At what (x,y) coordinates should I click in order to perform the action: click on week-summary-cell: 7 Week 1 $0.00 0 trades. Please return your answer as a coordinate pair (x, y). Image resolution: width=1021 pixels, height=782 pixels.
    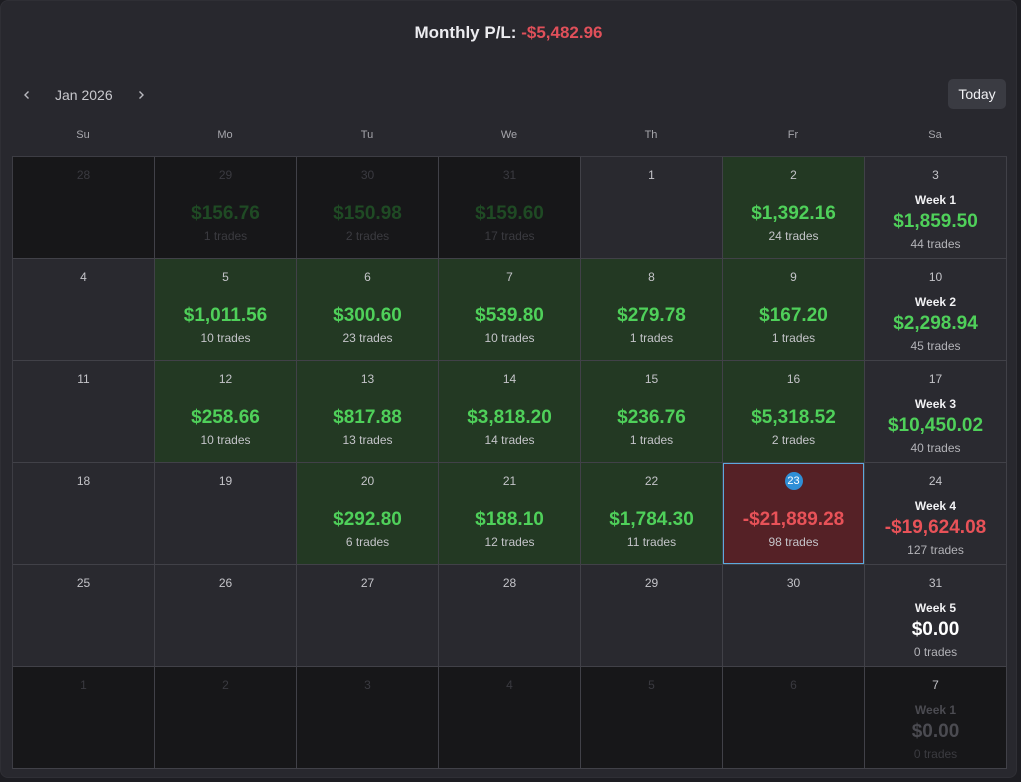
    Looking at the image, I should click on (936, 718).